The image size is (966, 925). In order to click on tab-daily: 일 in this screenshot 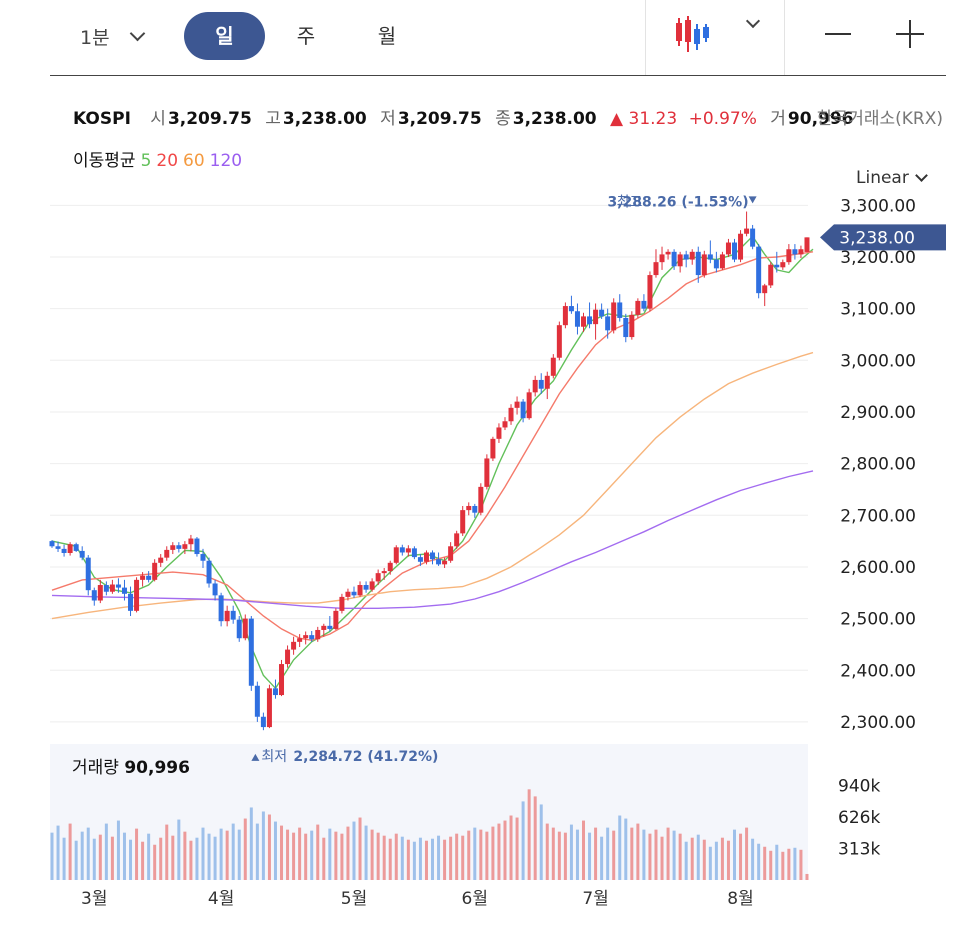, I will do `click(224, 36)`.